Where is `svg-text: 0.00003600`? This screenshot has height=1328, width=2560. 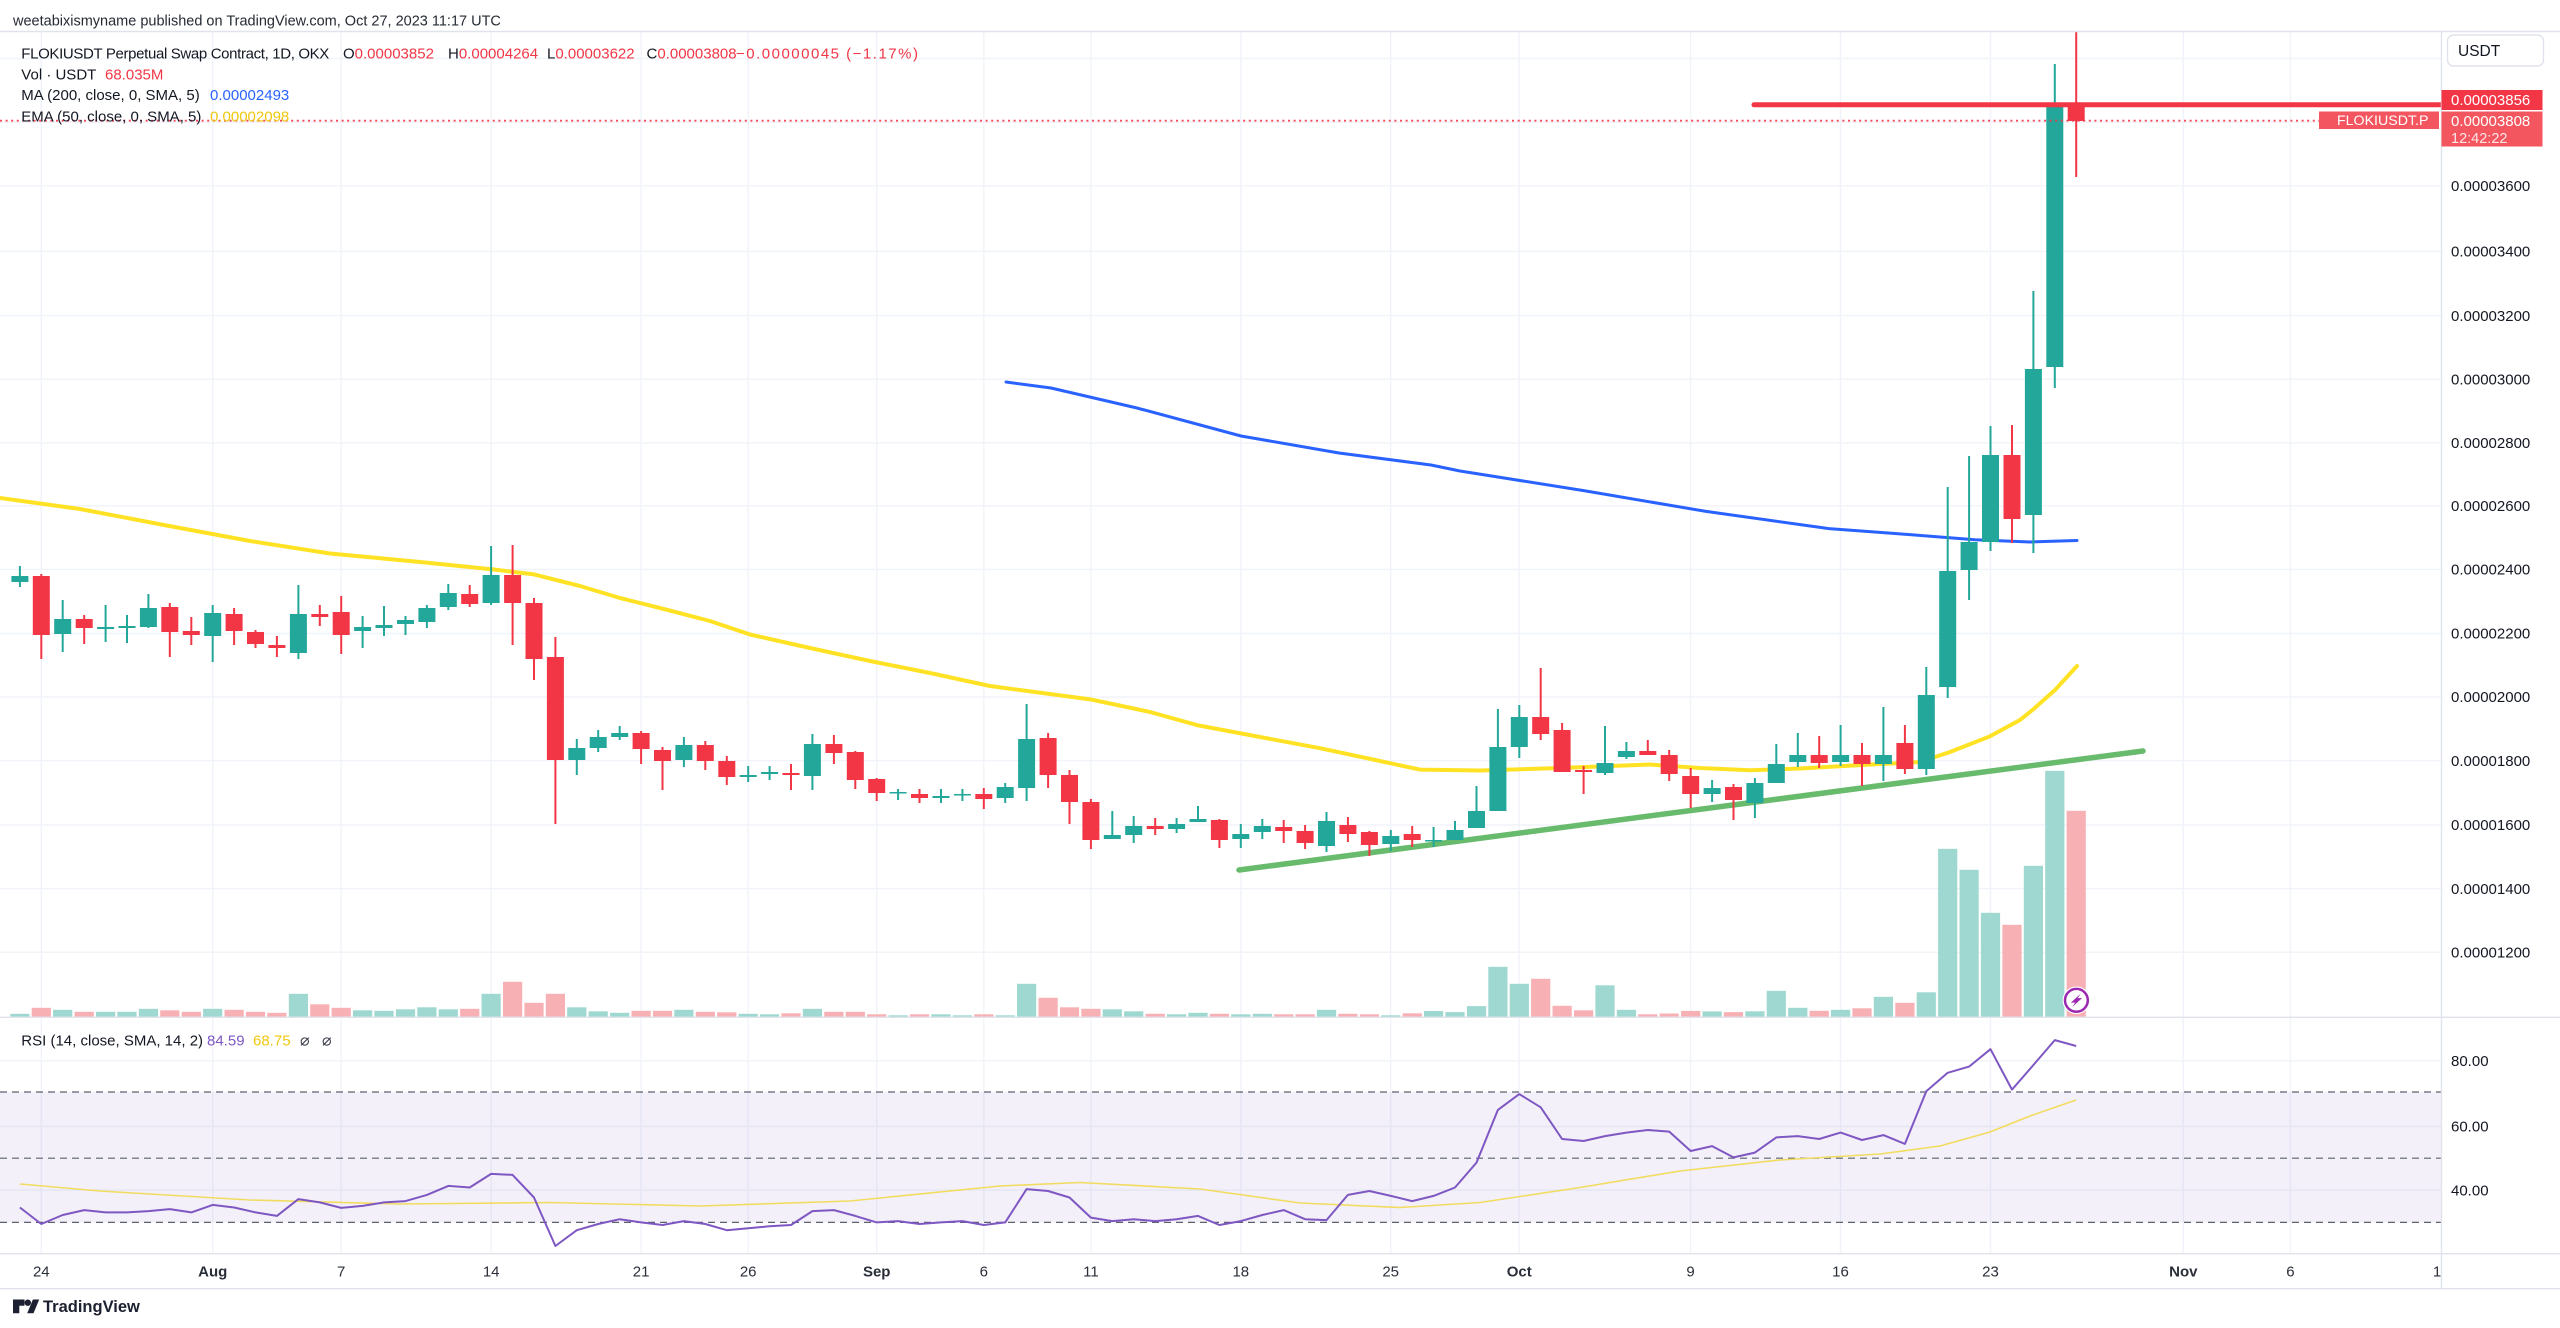 svg-text: 0.00003600 is located at coordinates (2490, 186).